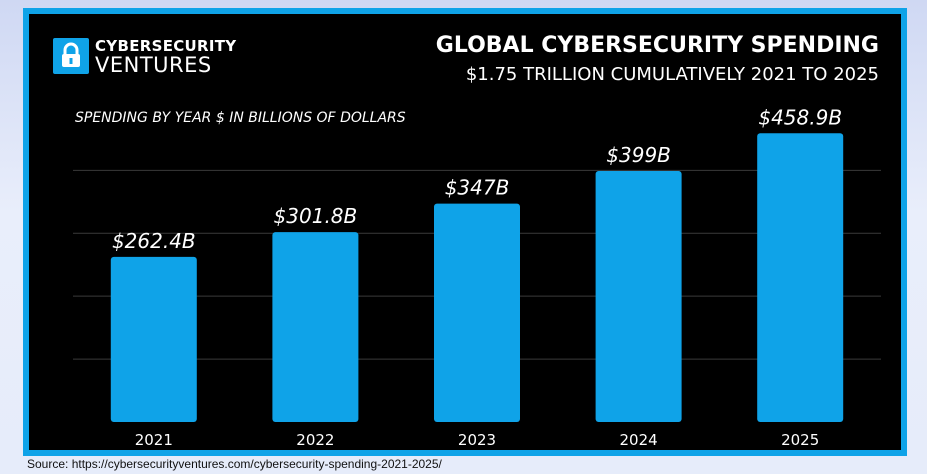 Image resolution: width=927 pixels, height=474 pixels. I want to click on x-tick-label-2023: 2023, so click(477, 440).